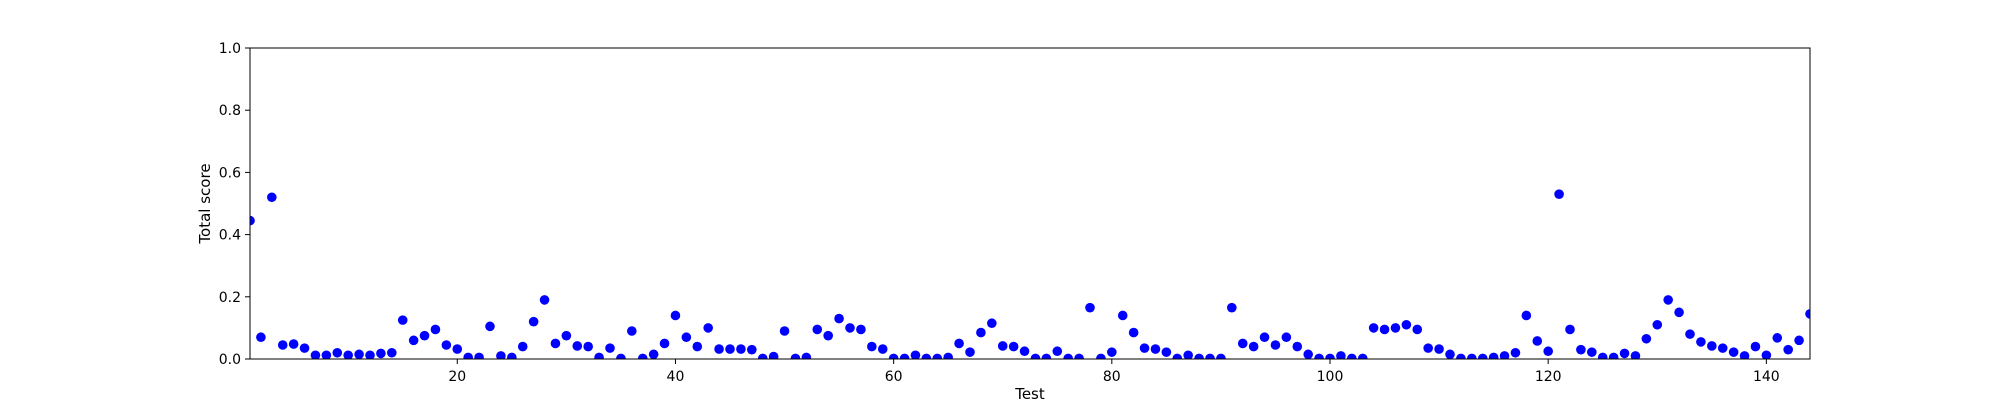 The width and height of the screenshot is (2000, 400). Describe the element at coordinates (230, 173) in the screenshot. I see `y-tick-label: 0.6` at that location.